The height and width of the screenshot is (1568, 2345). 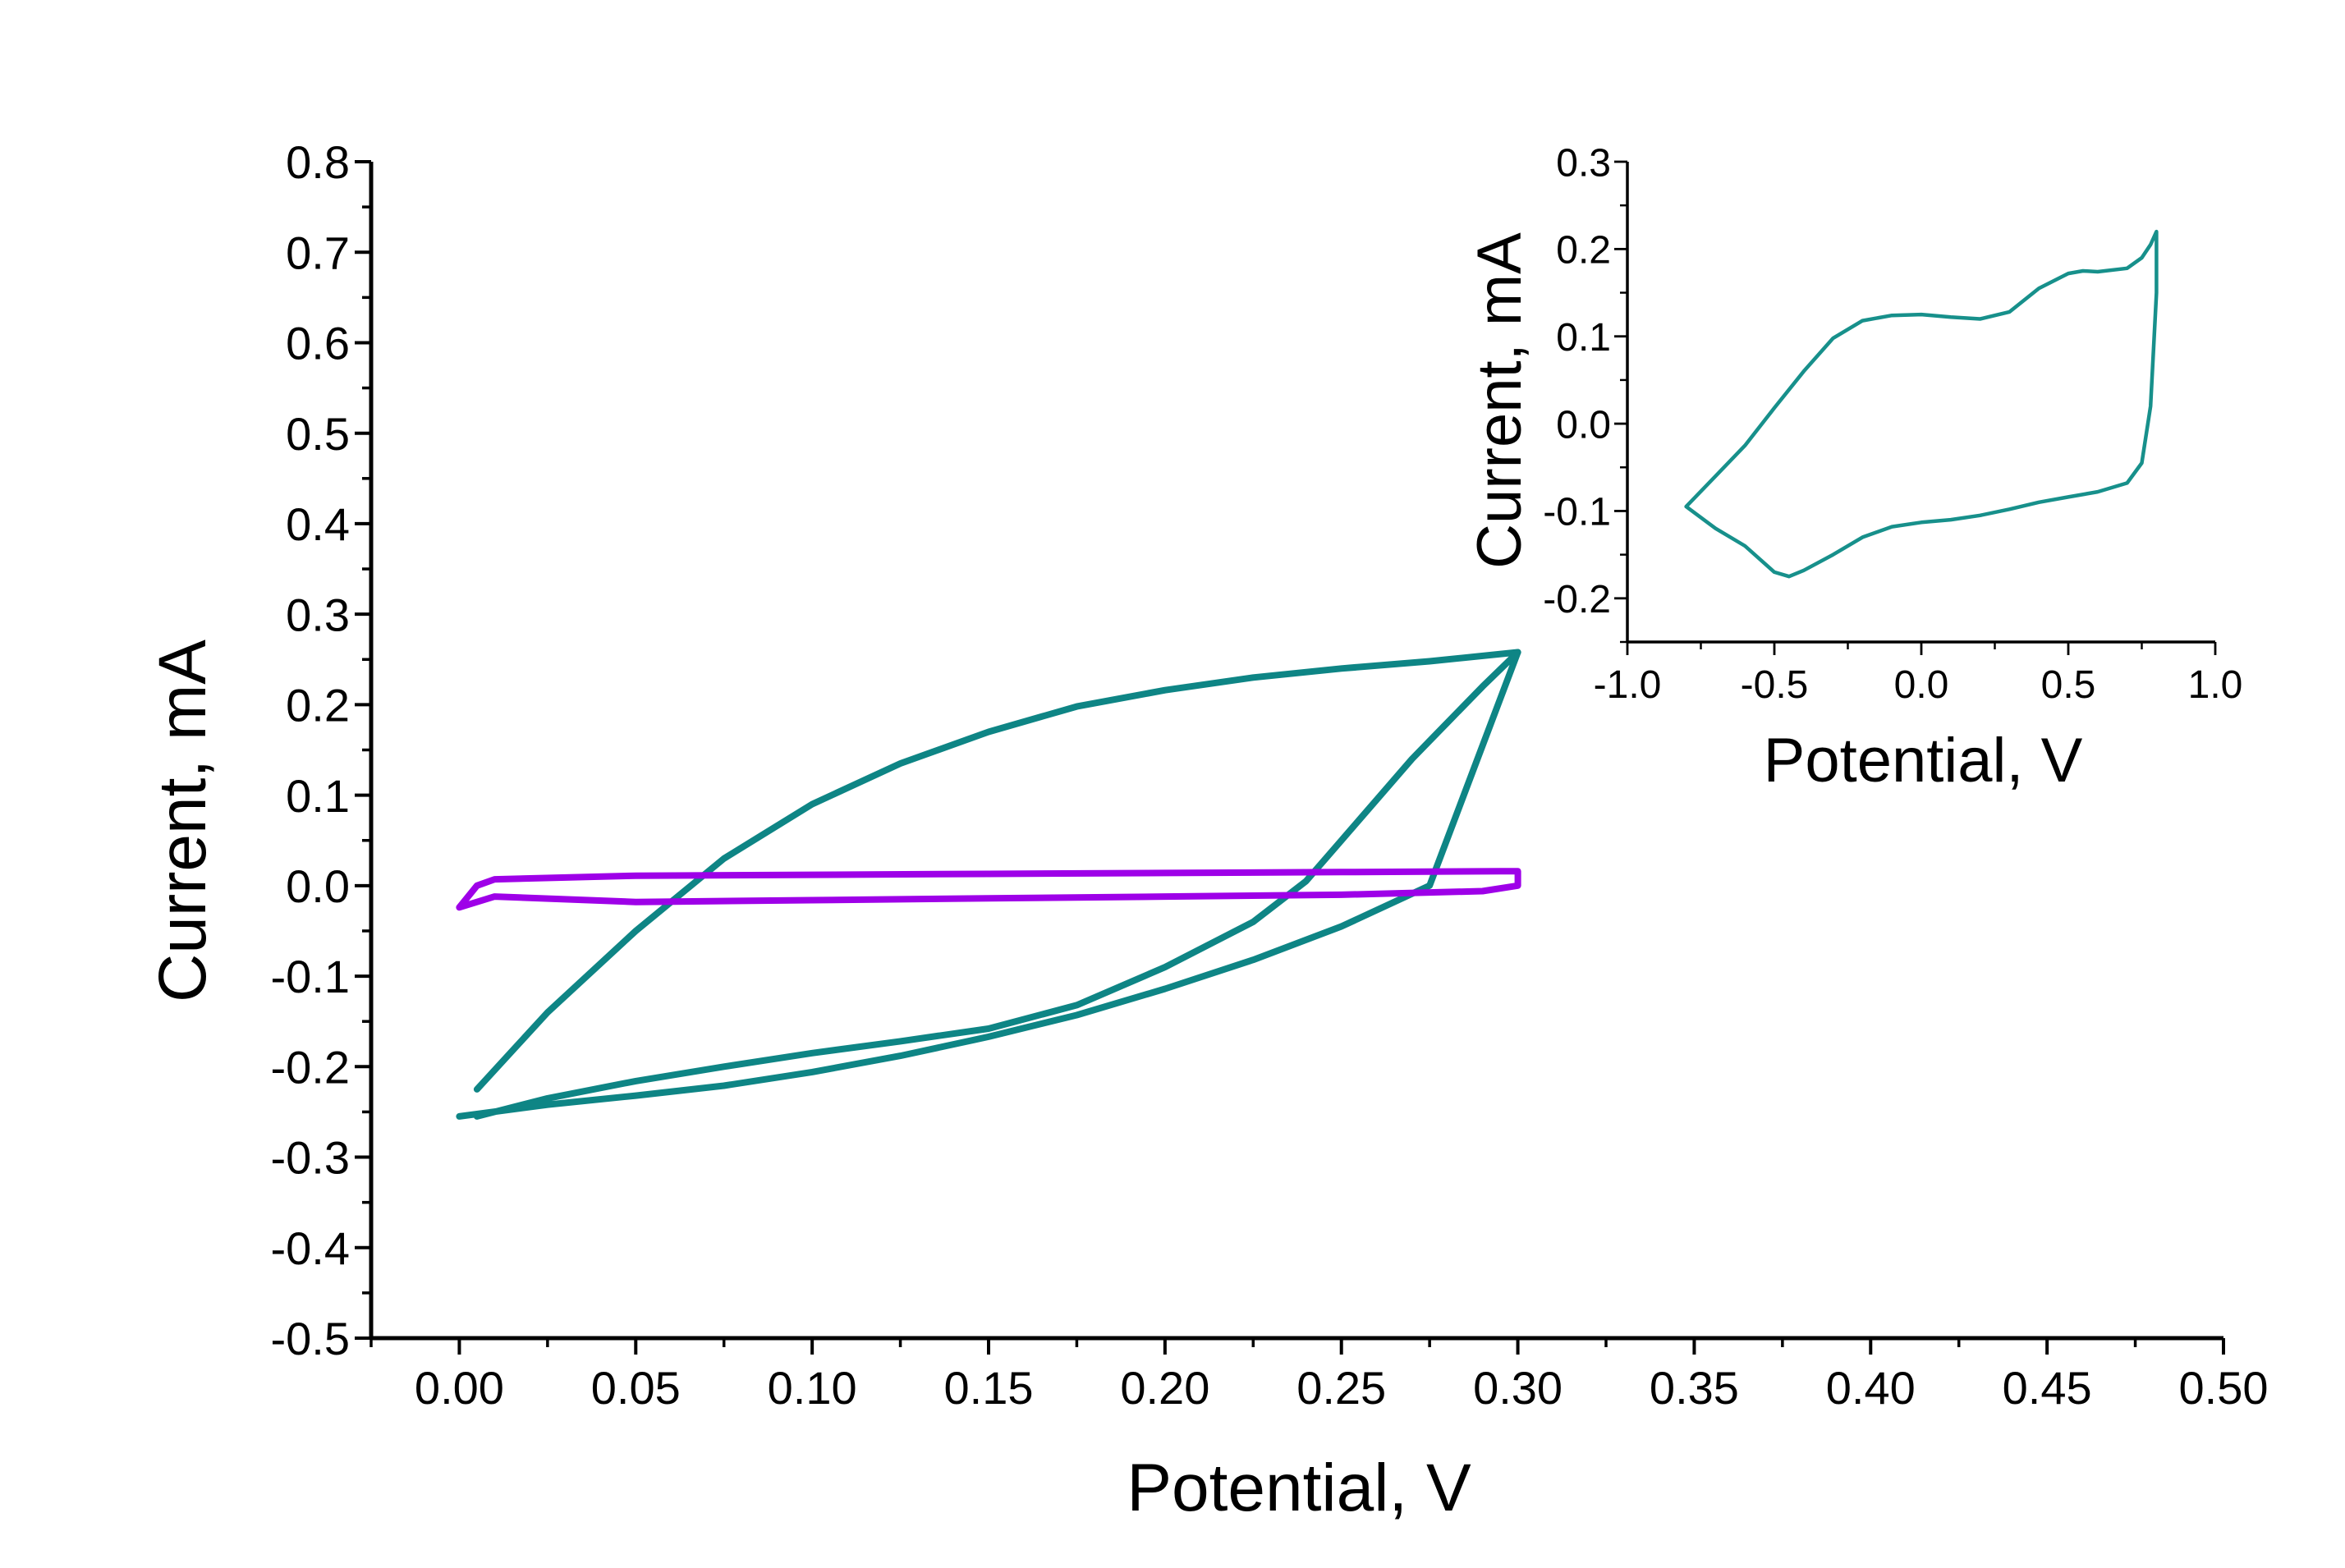 I want to click on main-series-purple-cv, so click(x=988, y=889).